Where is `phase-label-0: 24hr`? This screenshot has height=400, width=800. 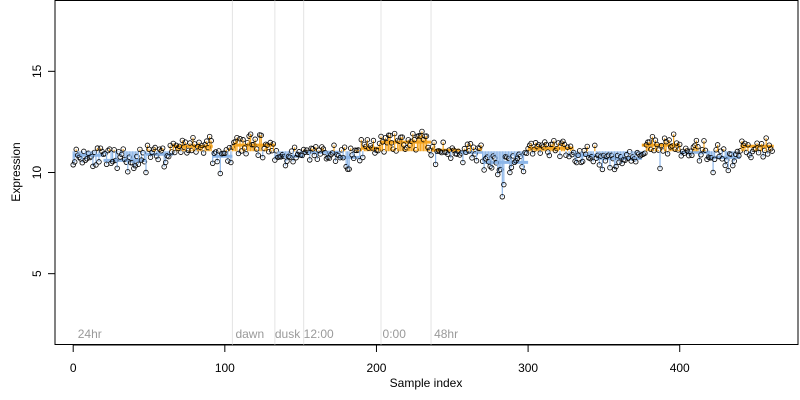
phase-label-0: 24hr is located at coordinates (90, 334).